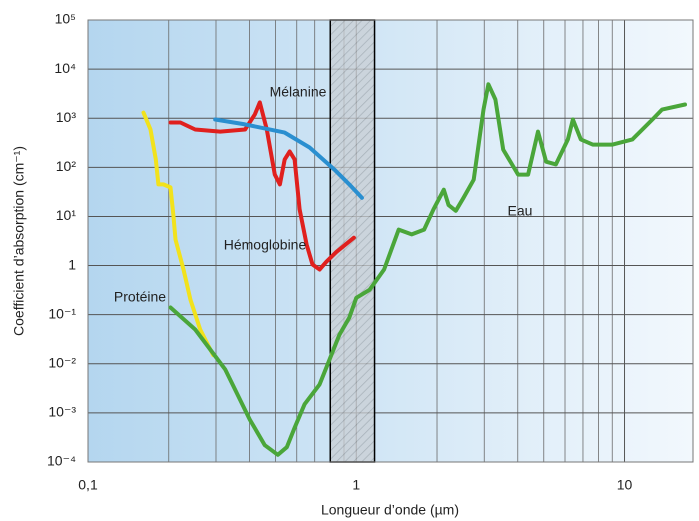 The image size is (699, 521). What do you see at coordinates (62, 313) in the screenshot?
I see `y-tick-label: 10⁻¹` at bounding box center [62, 313].